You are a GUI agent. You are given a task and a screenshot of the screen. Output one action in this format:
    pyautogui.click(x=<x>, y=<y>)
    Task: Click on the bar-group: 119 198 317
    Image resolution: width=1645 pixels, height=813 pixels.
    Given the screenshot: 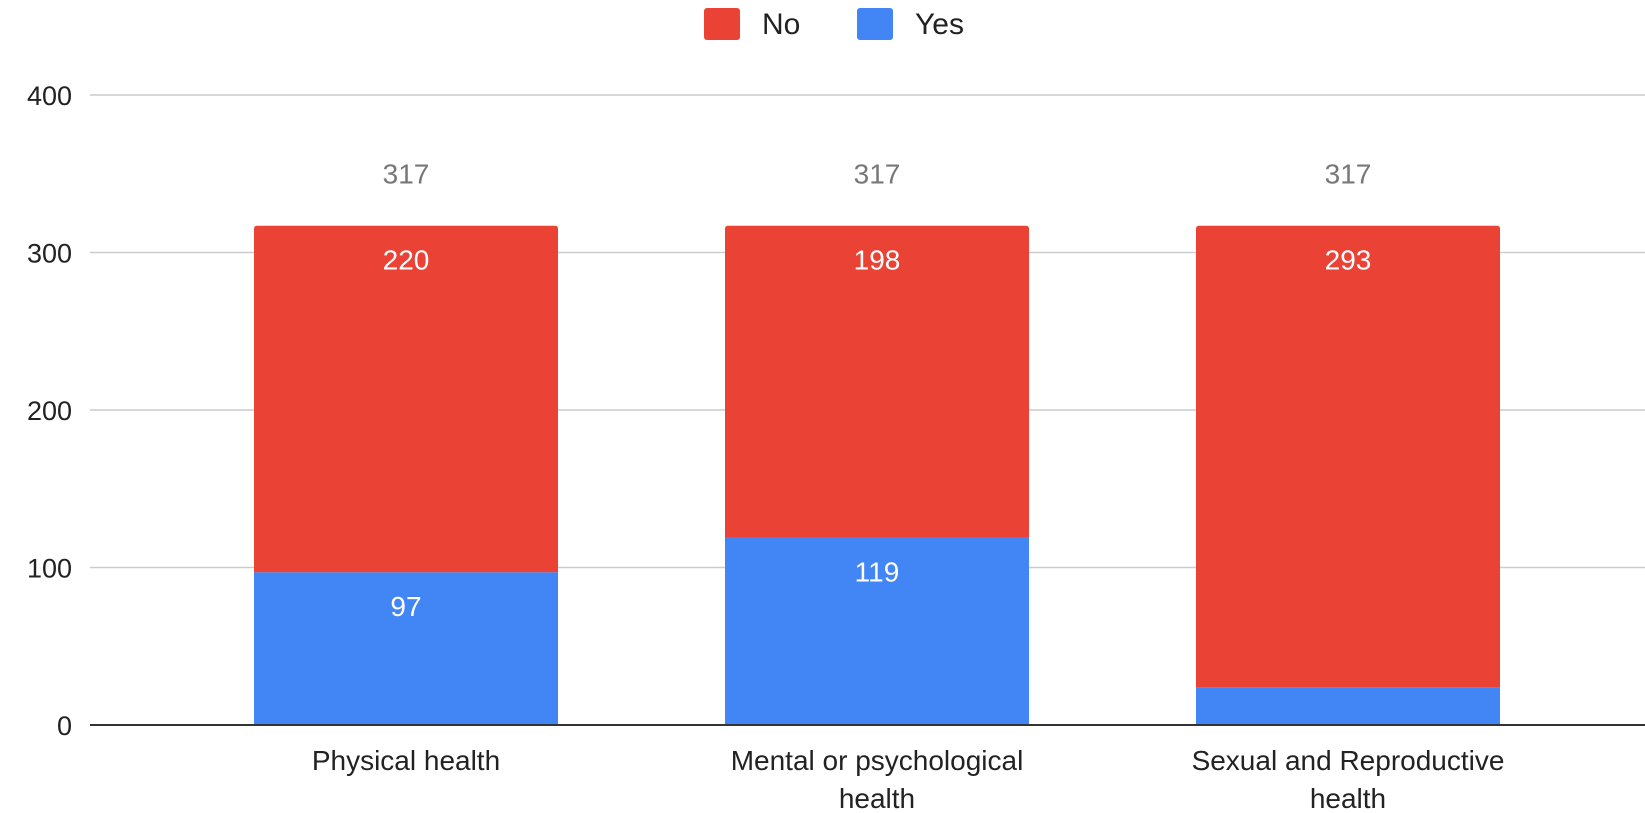 What is the action you would take?
    pyautogui.click(x=877, y=442)
    